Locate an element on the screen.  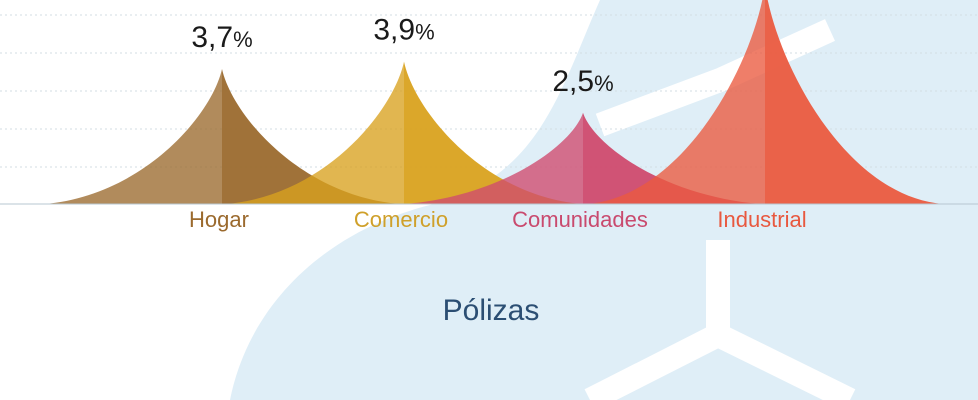
value-number: 3,7 is located at coordinates (212, 37).